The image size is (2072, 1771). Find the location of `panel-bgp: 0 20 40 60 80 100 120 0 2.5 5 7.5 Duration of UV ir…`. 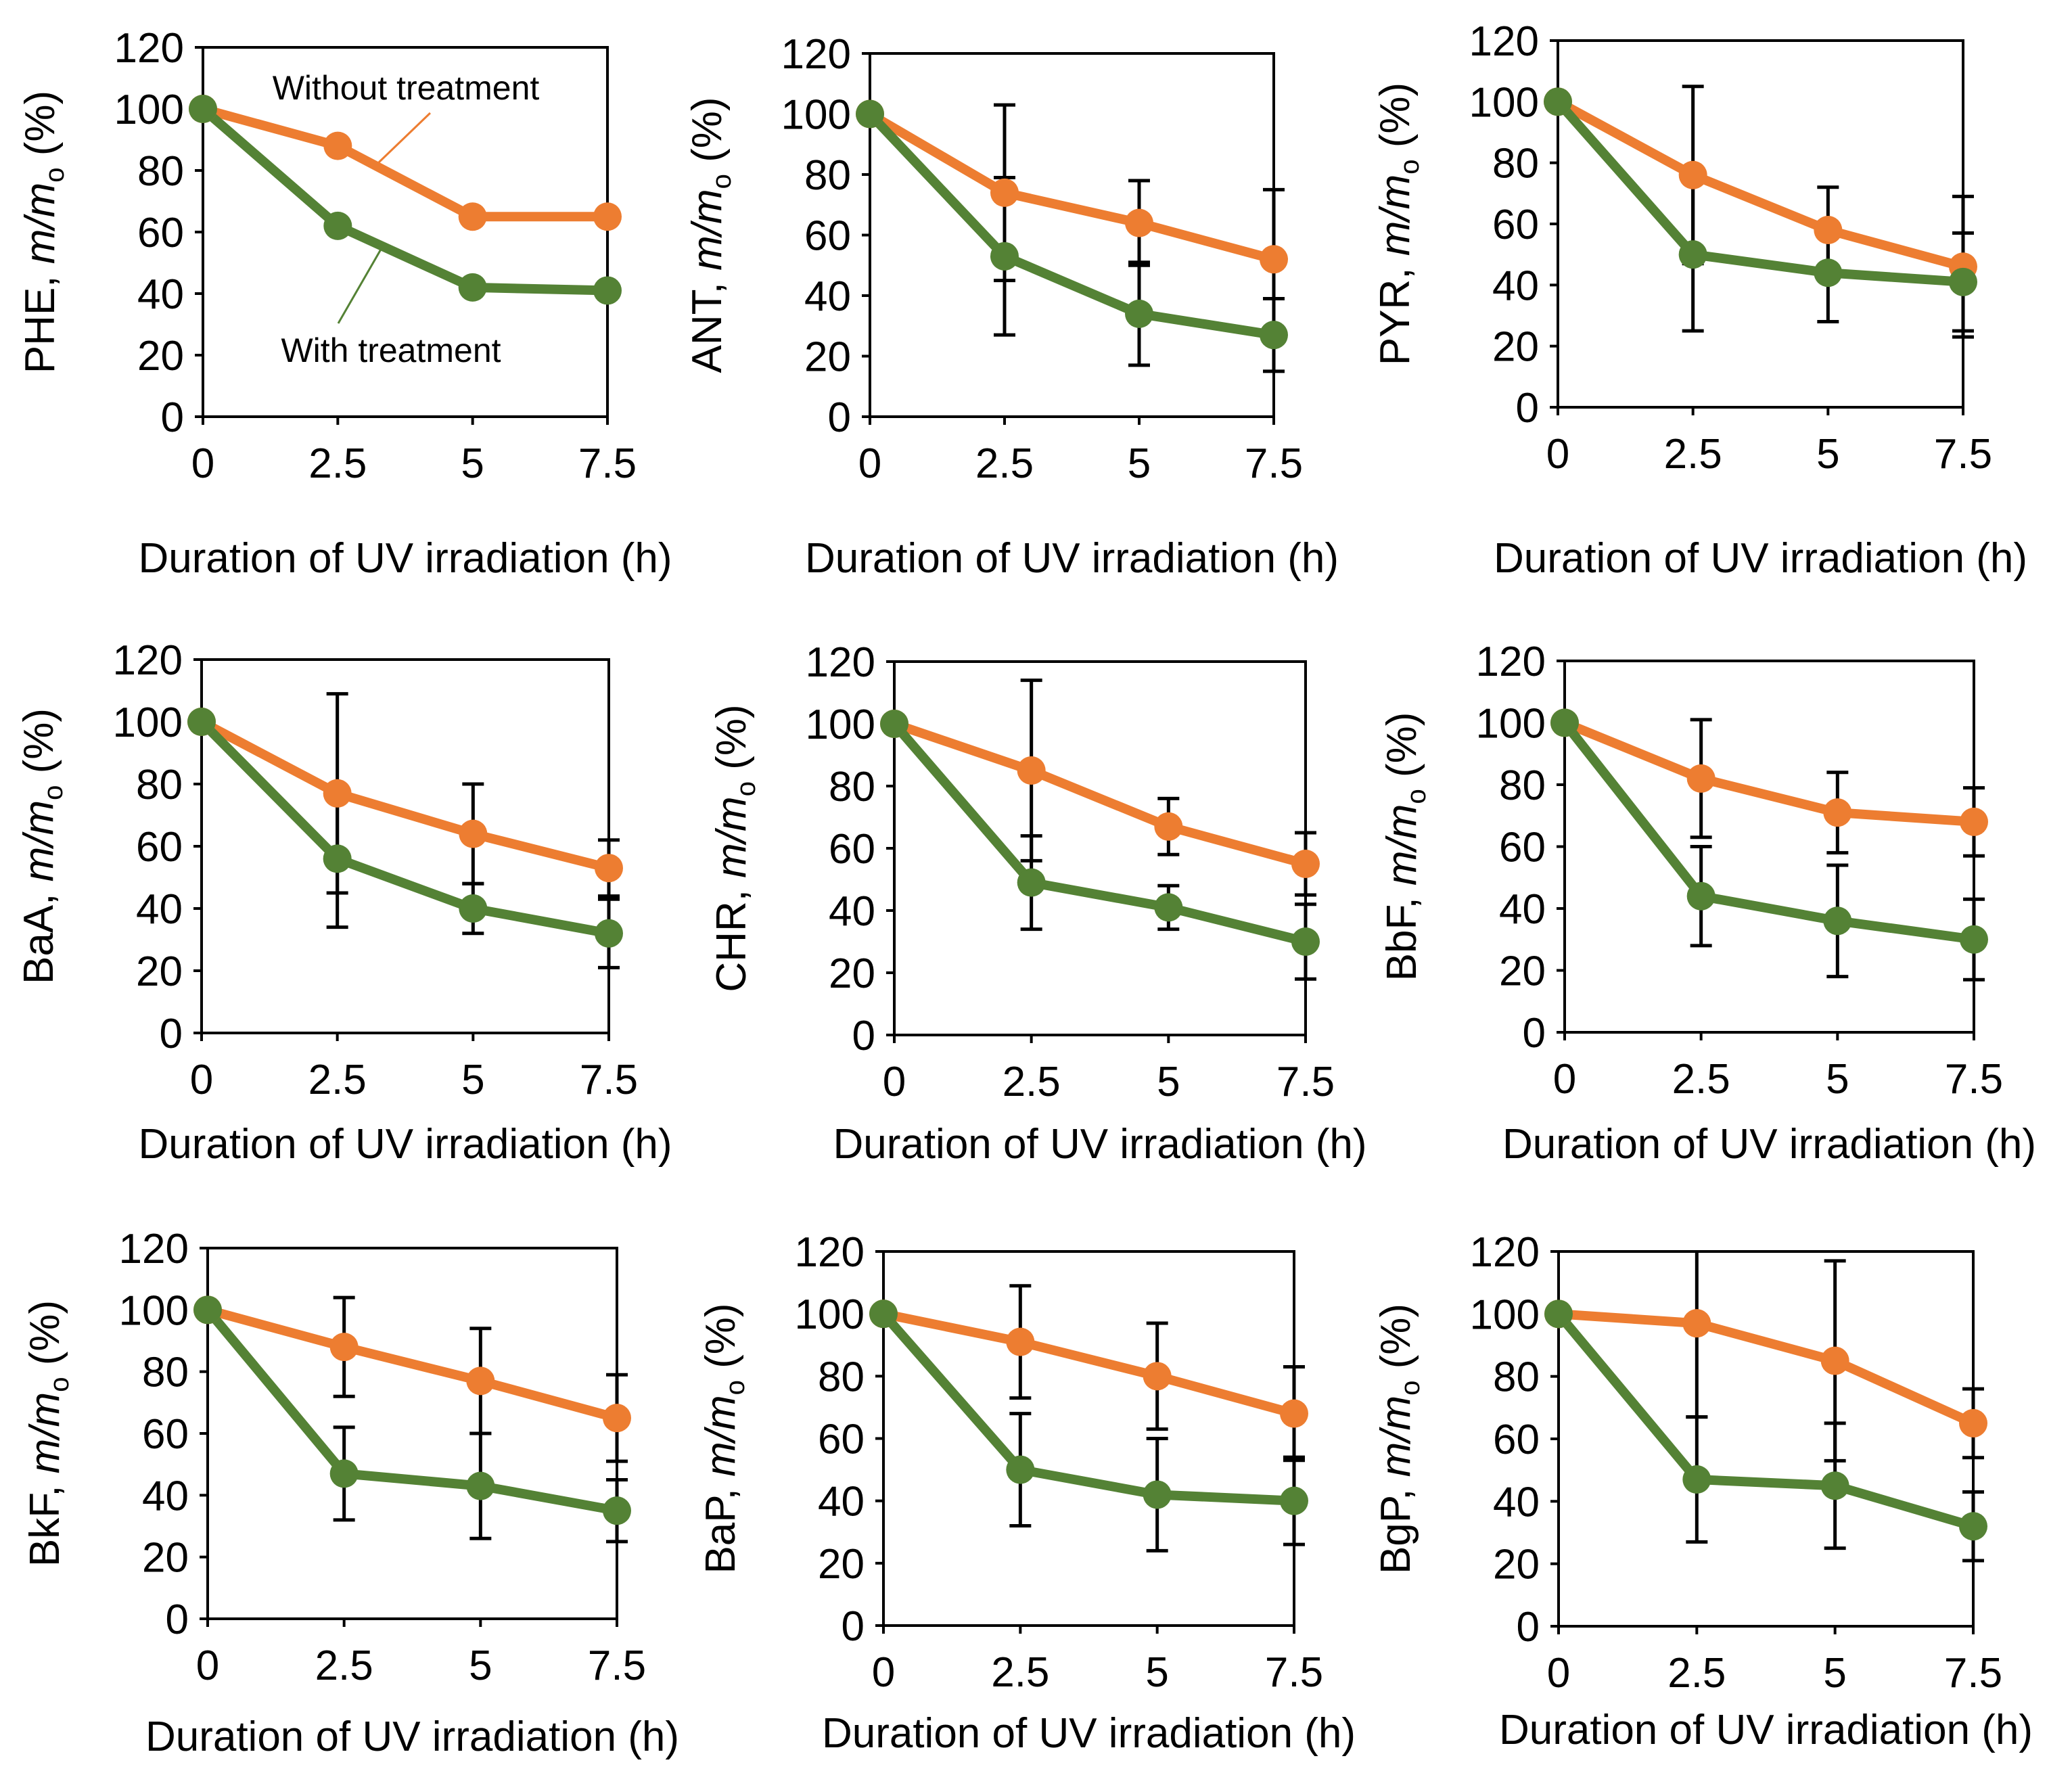

panel-bgp: 0 20 40 60 80 100 120 0 2.5 5 7.5 Duration of UV ir… is located at coordinates (1703, 1491).